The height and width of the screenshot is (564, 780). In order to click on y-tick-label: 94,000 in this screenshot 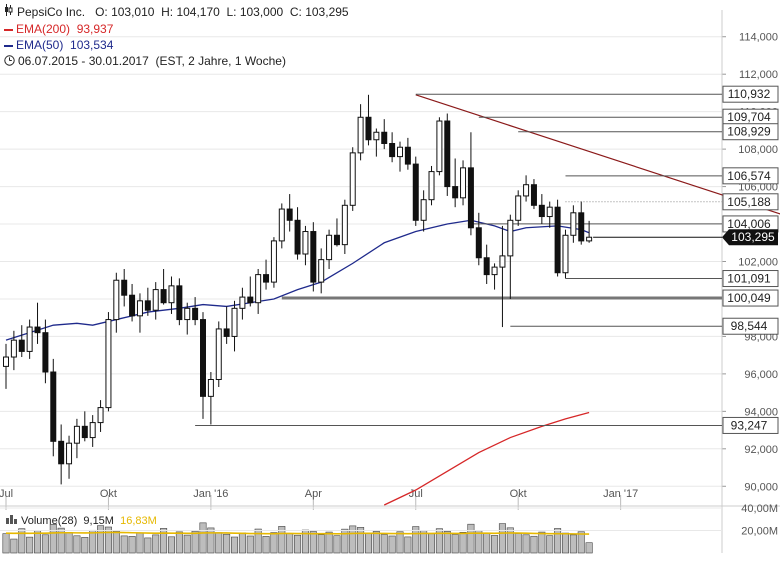, I will do `click(761, 412)`.